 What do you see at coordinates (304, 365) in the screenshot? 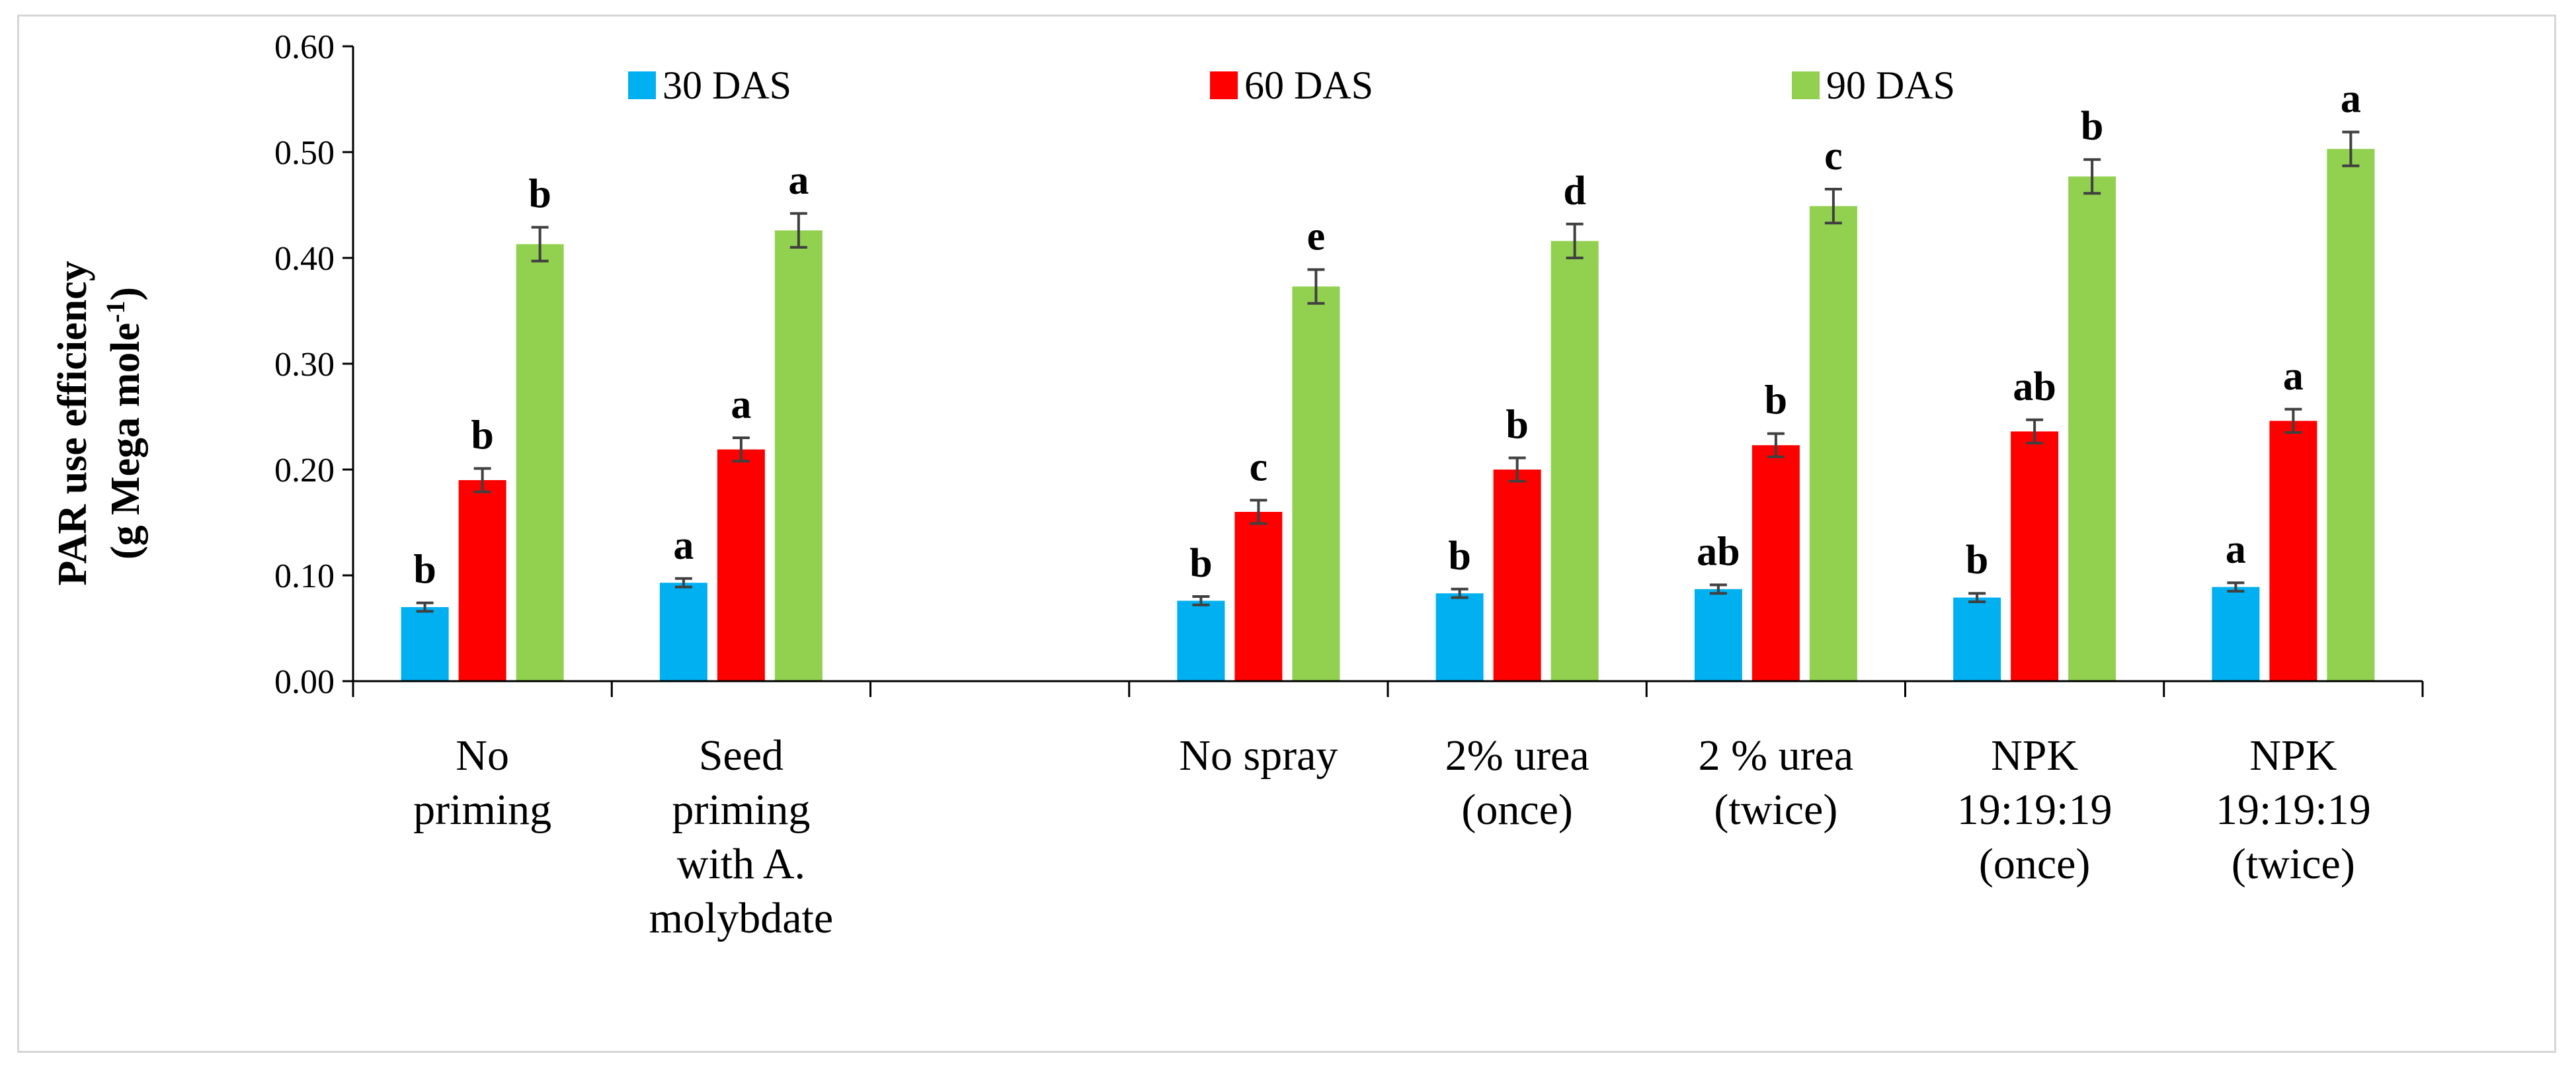
I see `y-tick-label: 0.30` at bounding box center [304, 365].